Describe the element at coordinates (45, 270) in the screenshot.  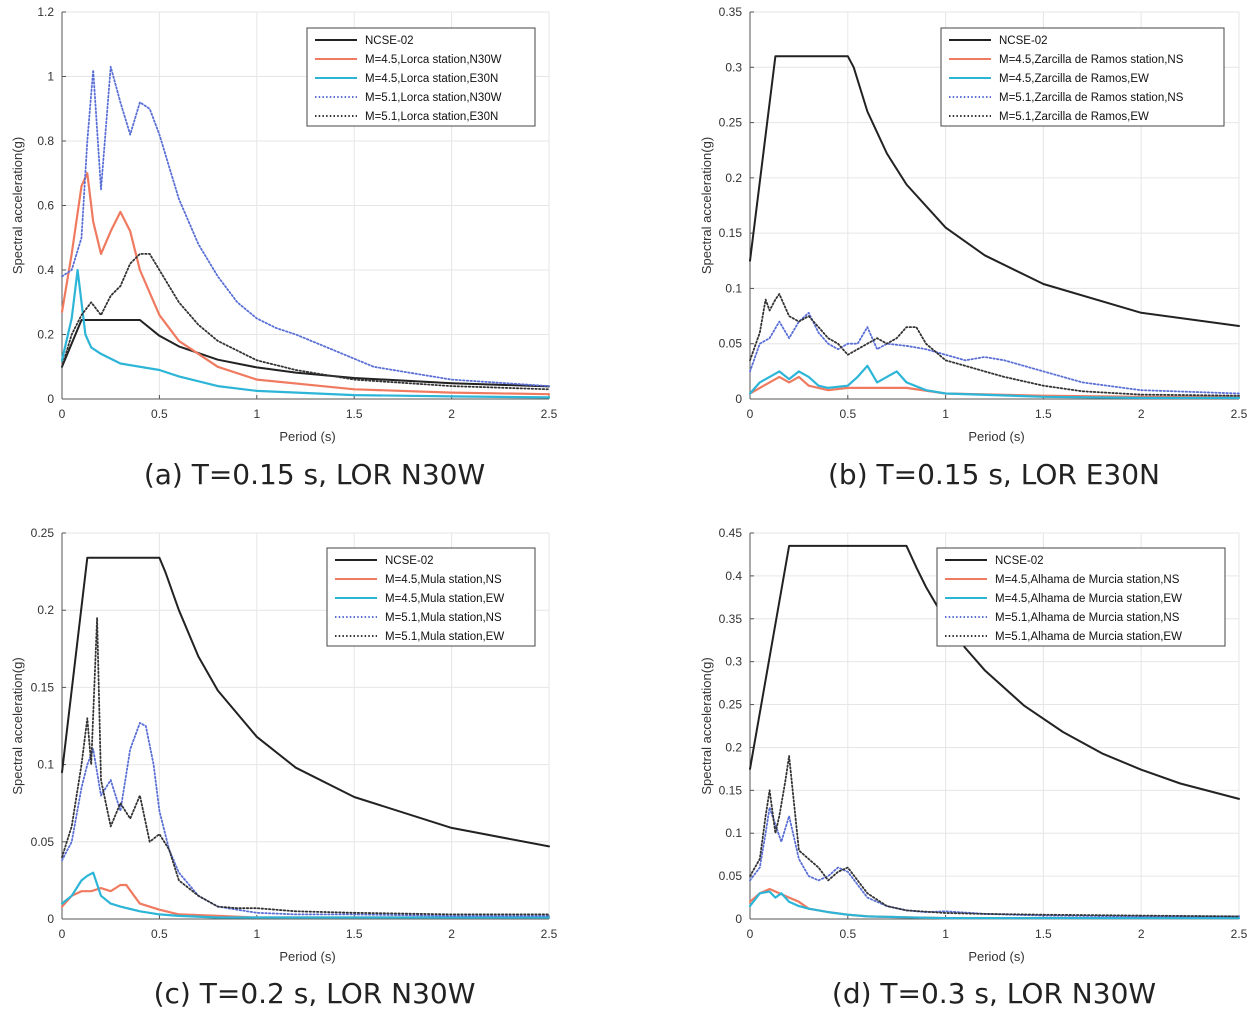
I see `chart-a-y-tick-label: 0.4` at that location.